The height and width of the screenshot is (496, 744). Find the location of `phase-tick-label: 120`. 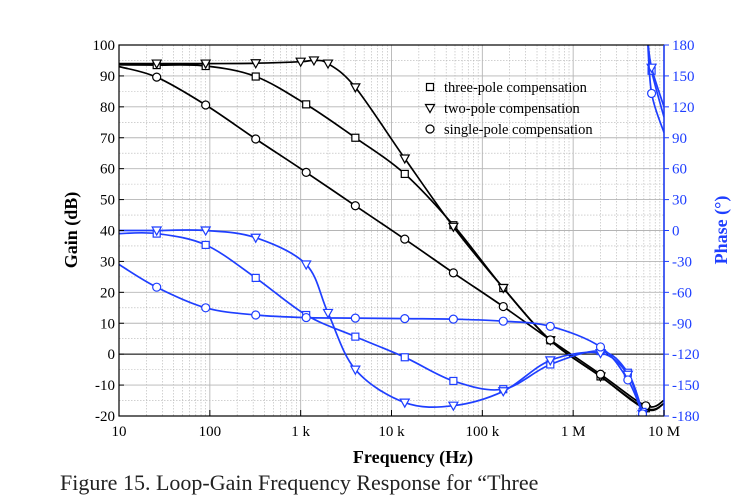

phase-tick-label: 120 is located at coordinates (683, 108).